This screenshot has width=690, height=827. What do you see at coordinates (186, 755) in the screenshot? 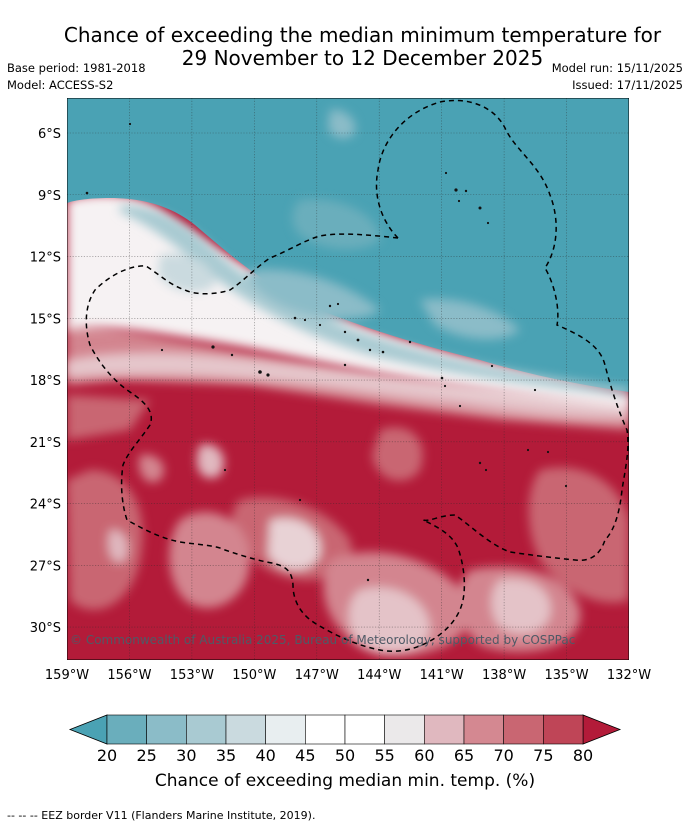
I see `colorbar-tick: 30` at bounding box center [186, 755].